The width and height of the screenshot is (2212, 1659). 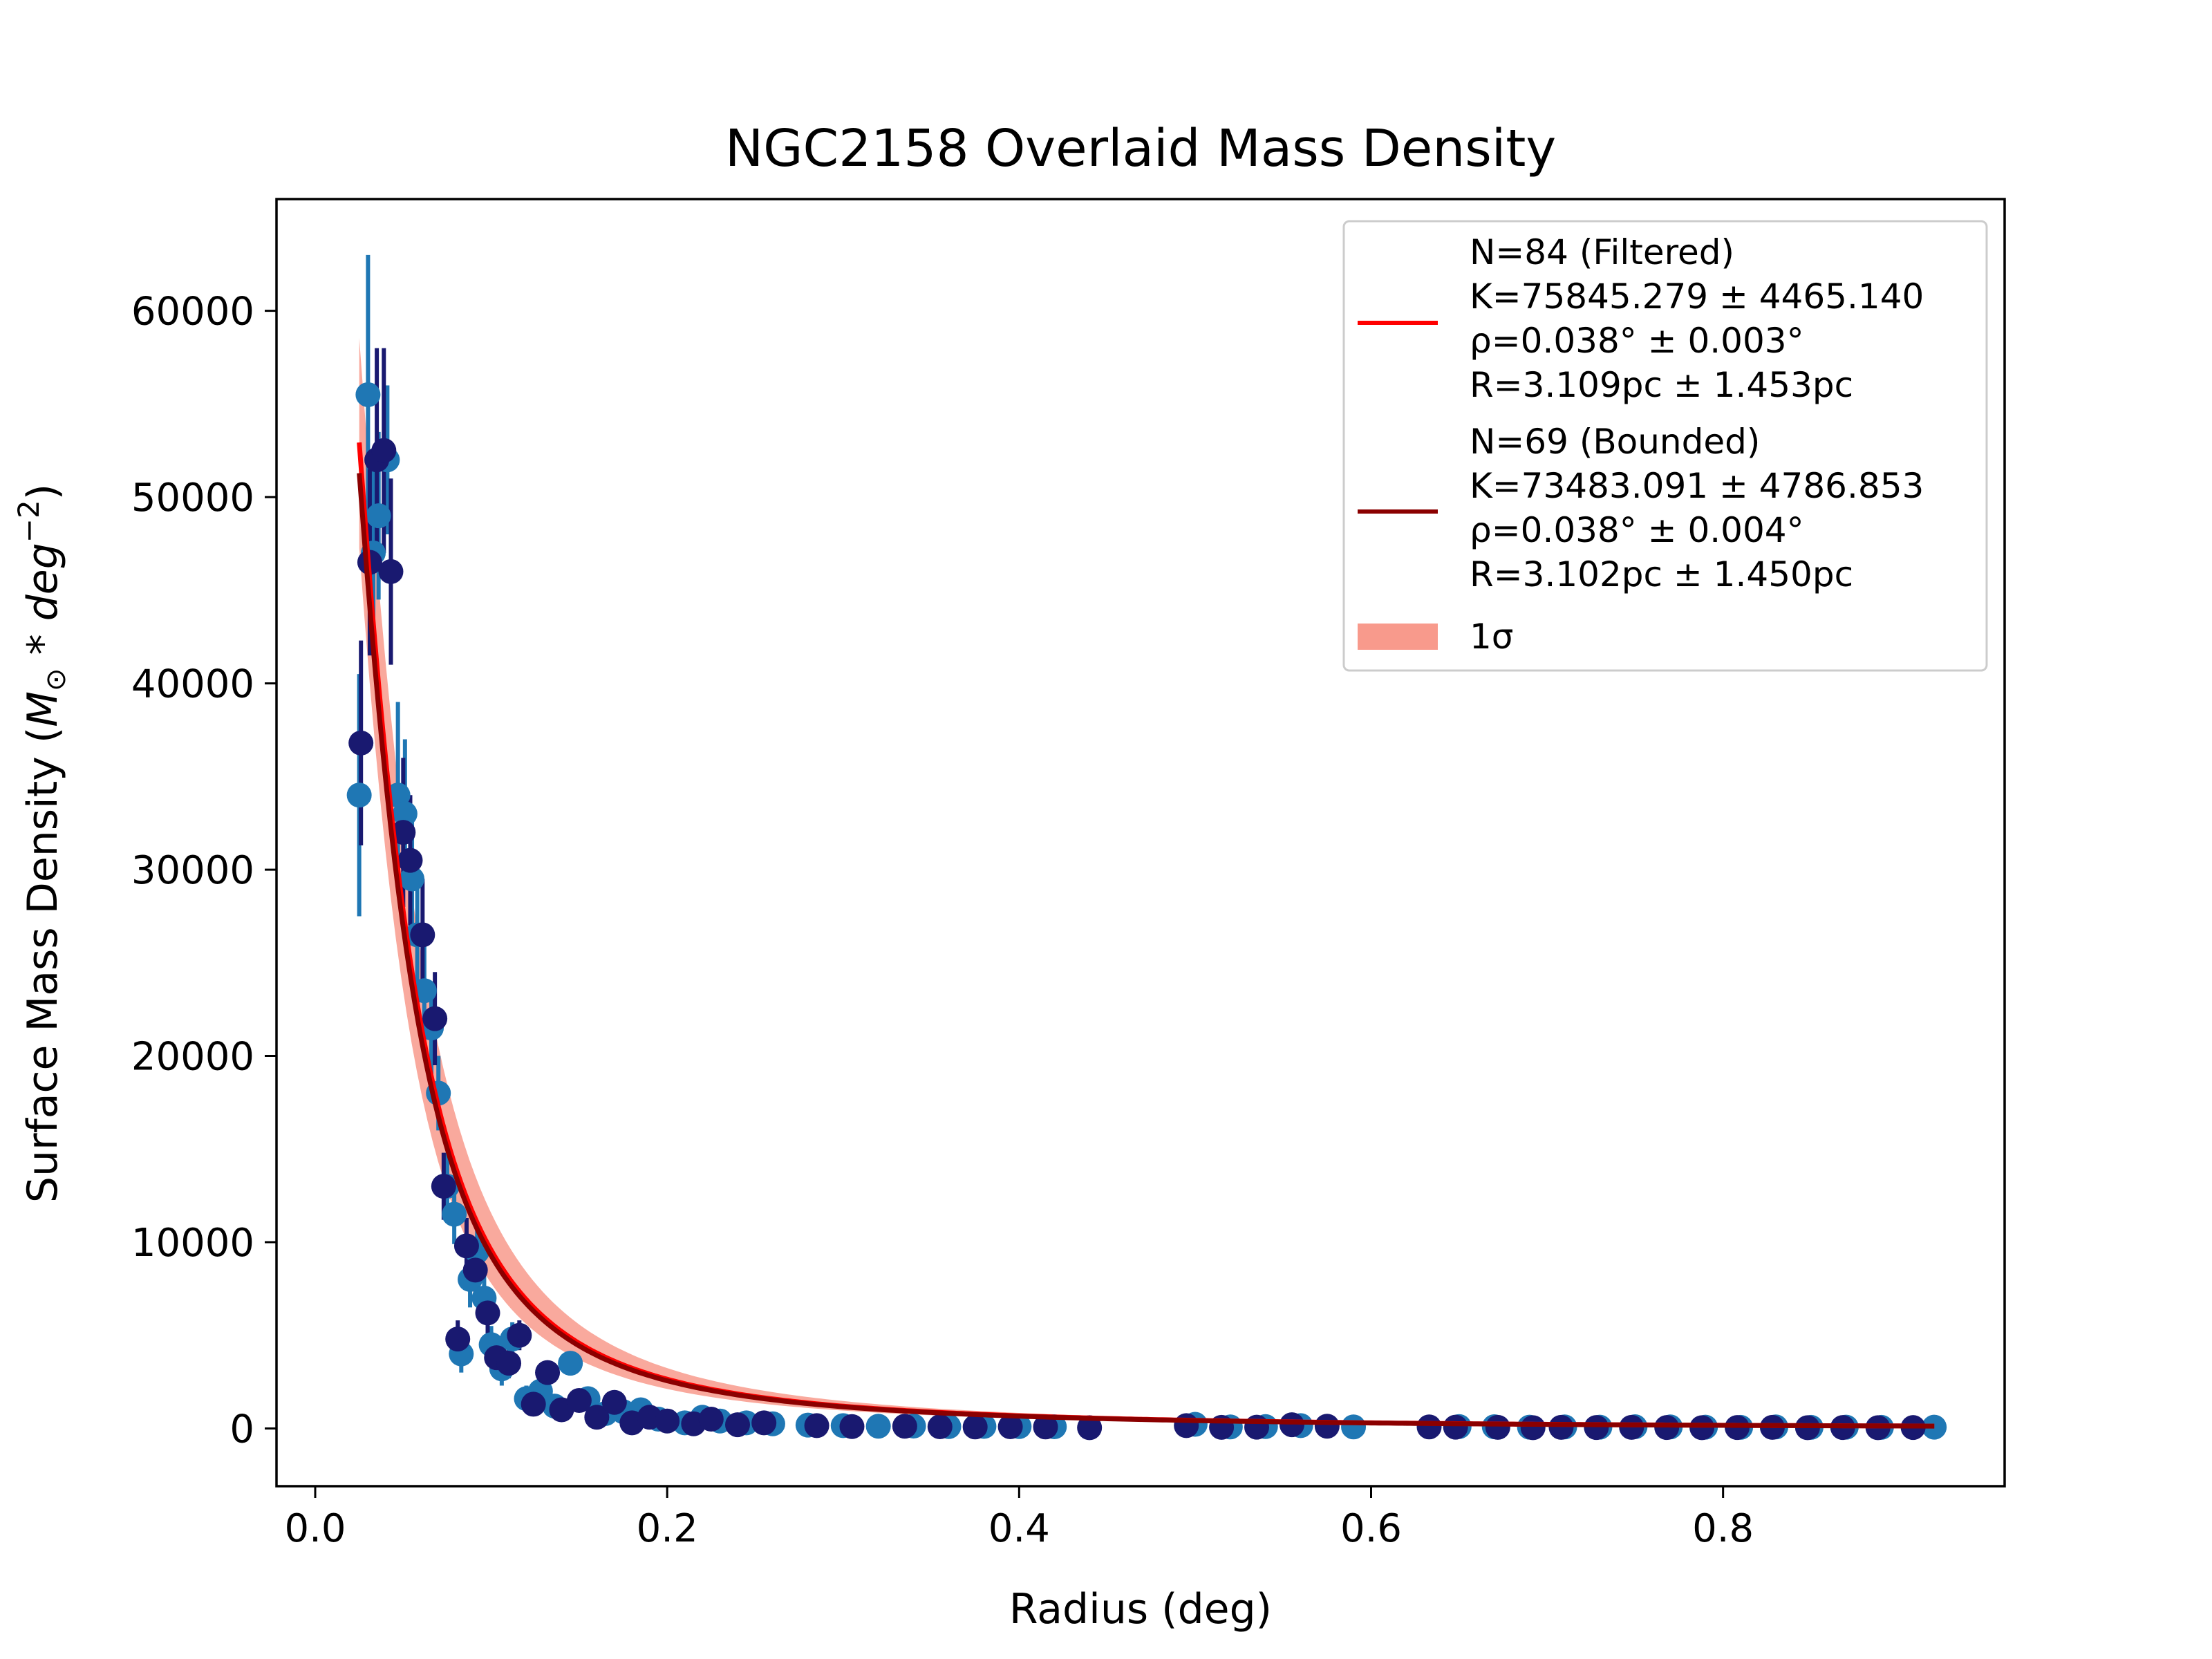 I want to click on y-axis-label-deg: deg, so click(x=43, y=582).